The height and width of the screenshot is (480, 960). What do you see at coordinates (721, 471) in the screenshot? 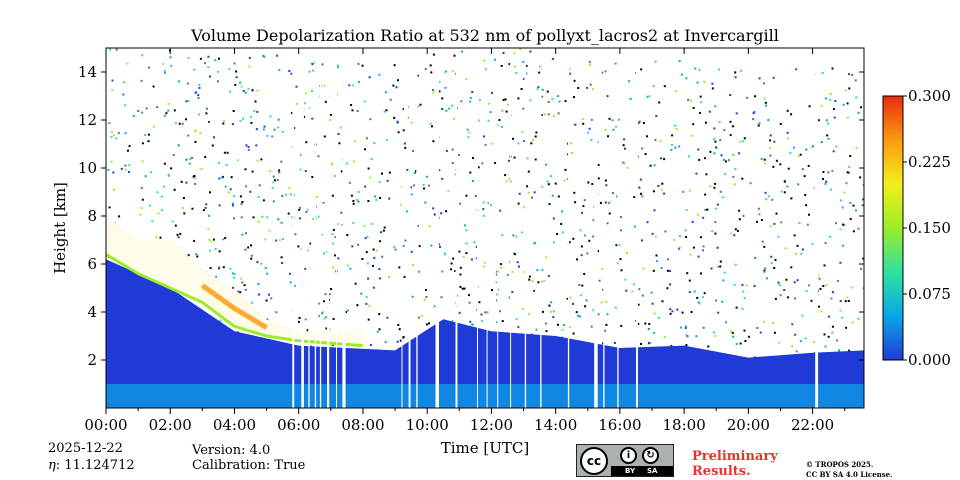
I see `results-label: Results.` at bounding box center [721, 471].